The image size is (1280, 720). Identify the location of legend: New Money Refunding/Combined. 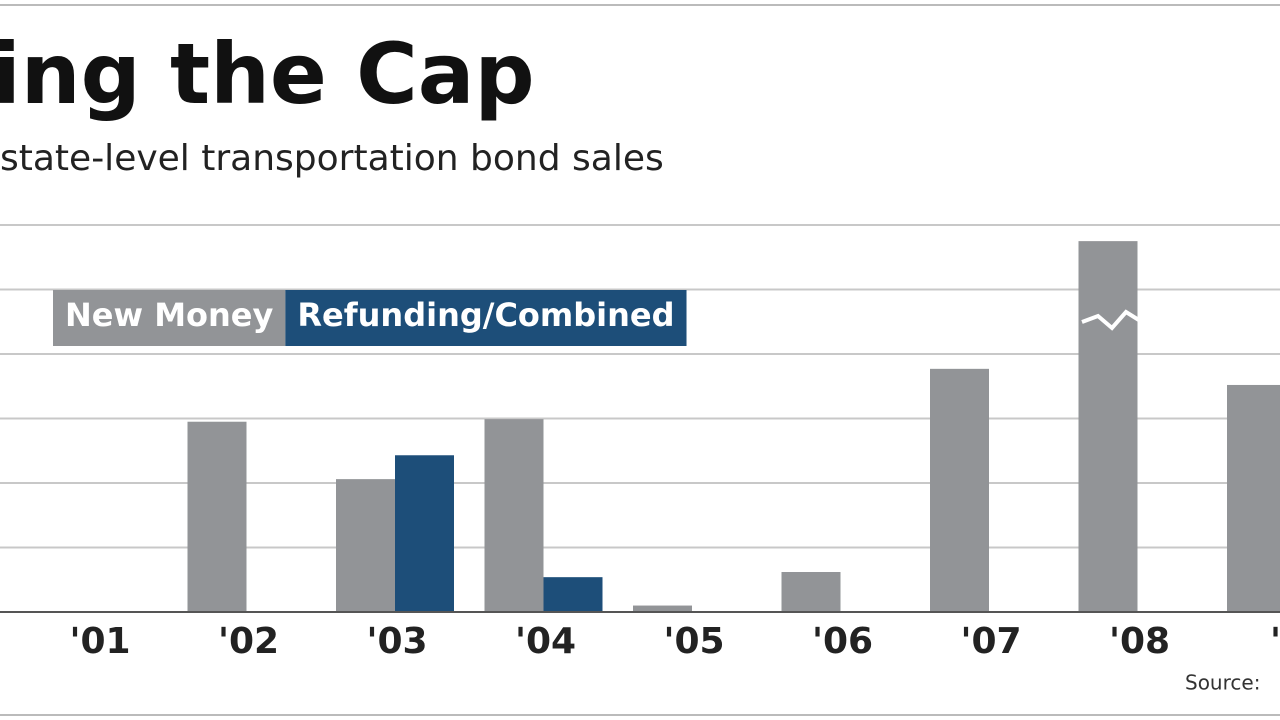
(370, 318).